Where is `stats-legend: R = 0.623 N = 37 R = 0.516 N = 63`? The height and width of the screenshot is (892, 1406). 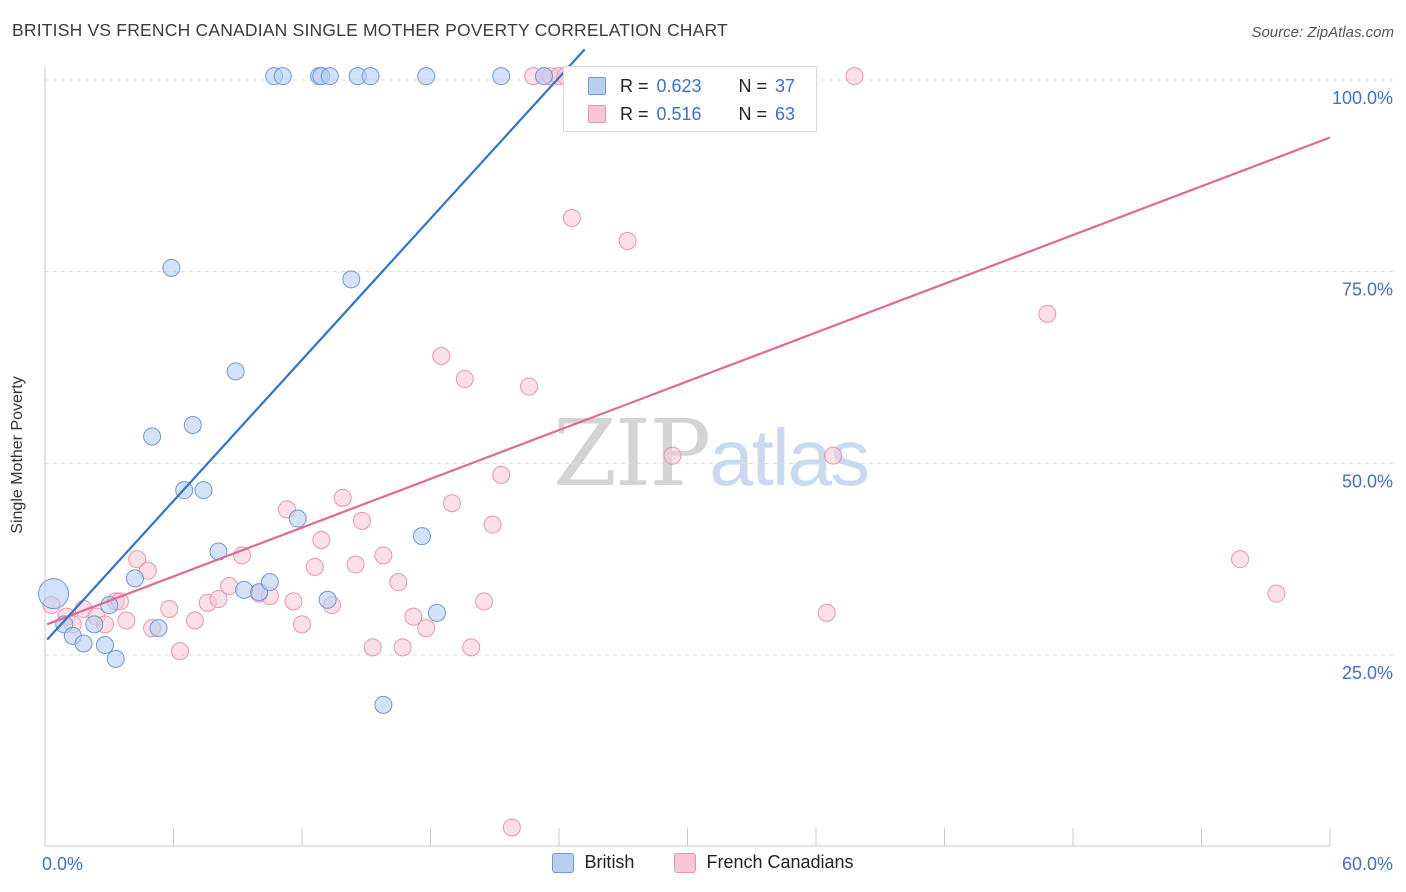 stats-legend: R = 0.623 N = 37 R = 0.516 N = 63 is located at coordinates (690, 99).